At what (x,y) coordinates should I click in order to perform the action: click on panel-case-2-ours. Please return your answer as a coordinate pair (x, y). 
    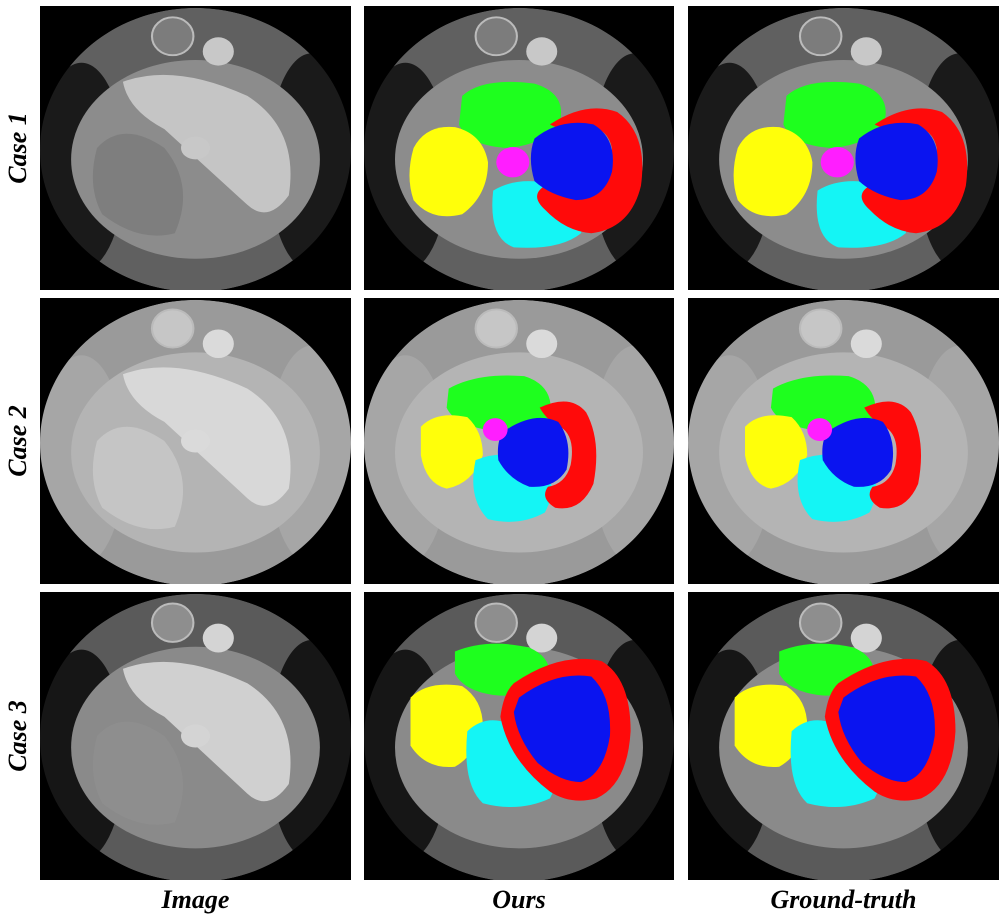
    Looking at the image, I should click on (519, 441).